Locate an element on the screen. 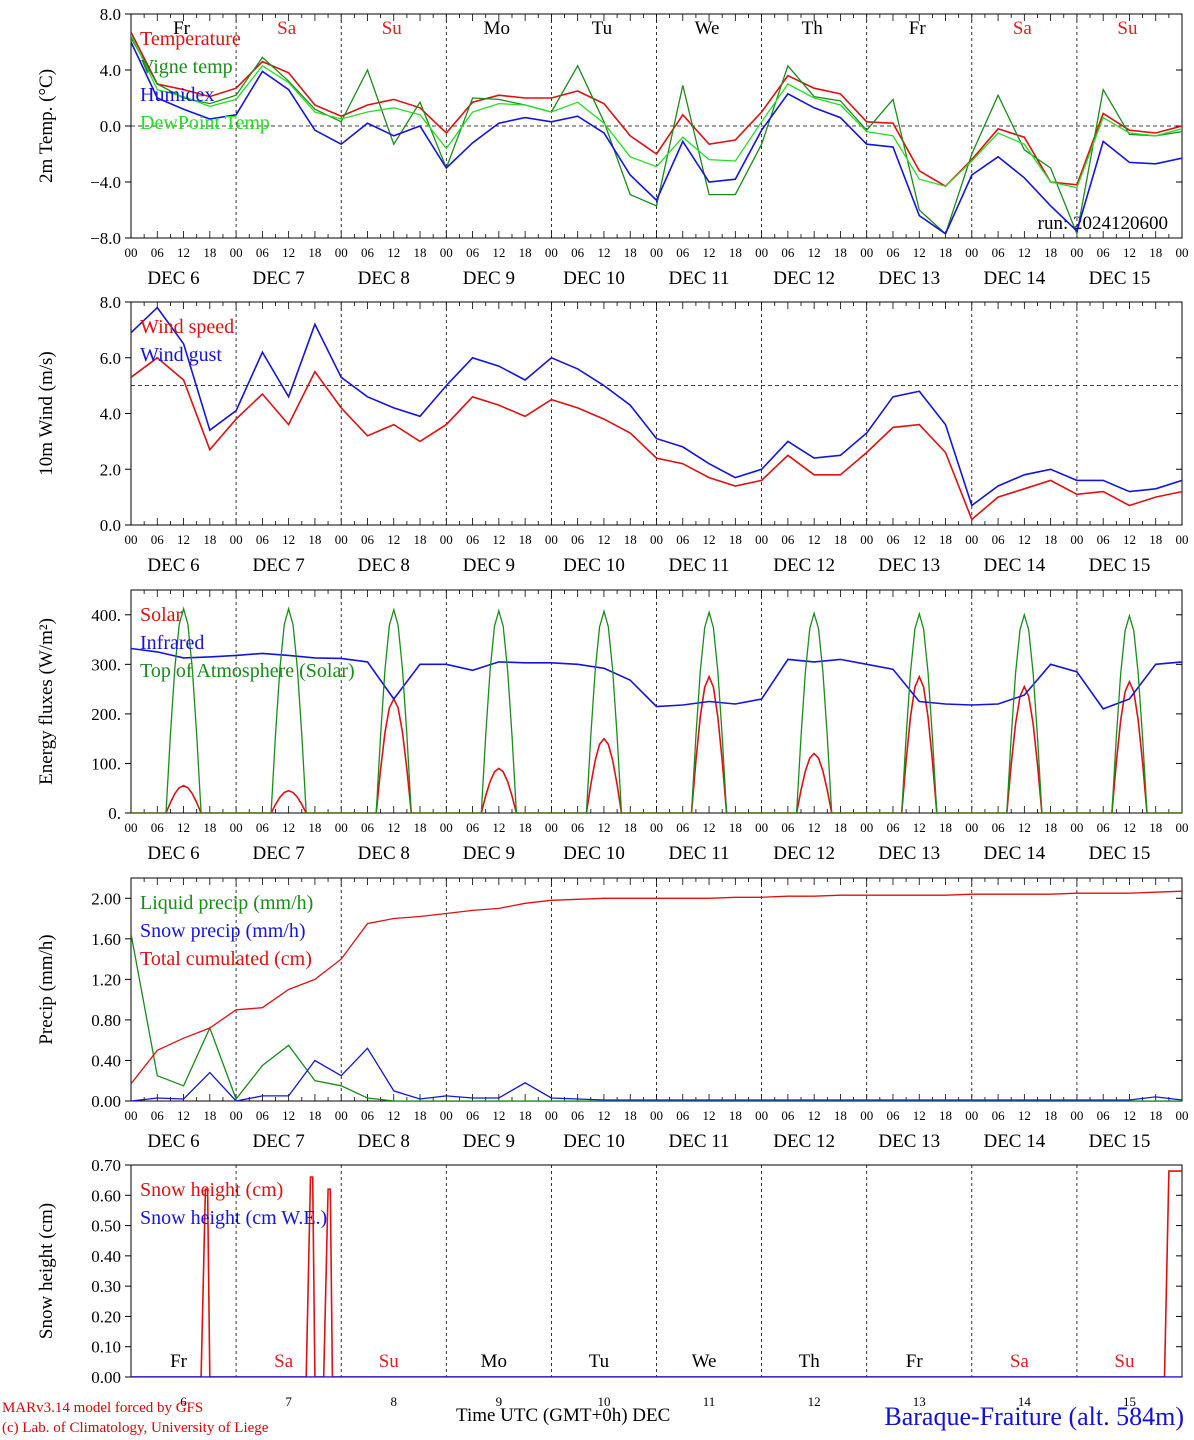  legend-entry: Liquid precip (mm/h) is located at coordinates (226, 903).